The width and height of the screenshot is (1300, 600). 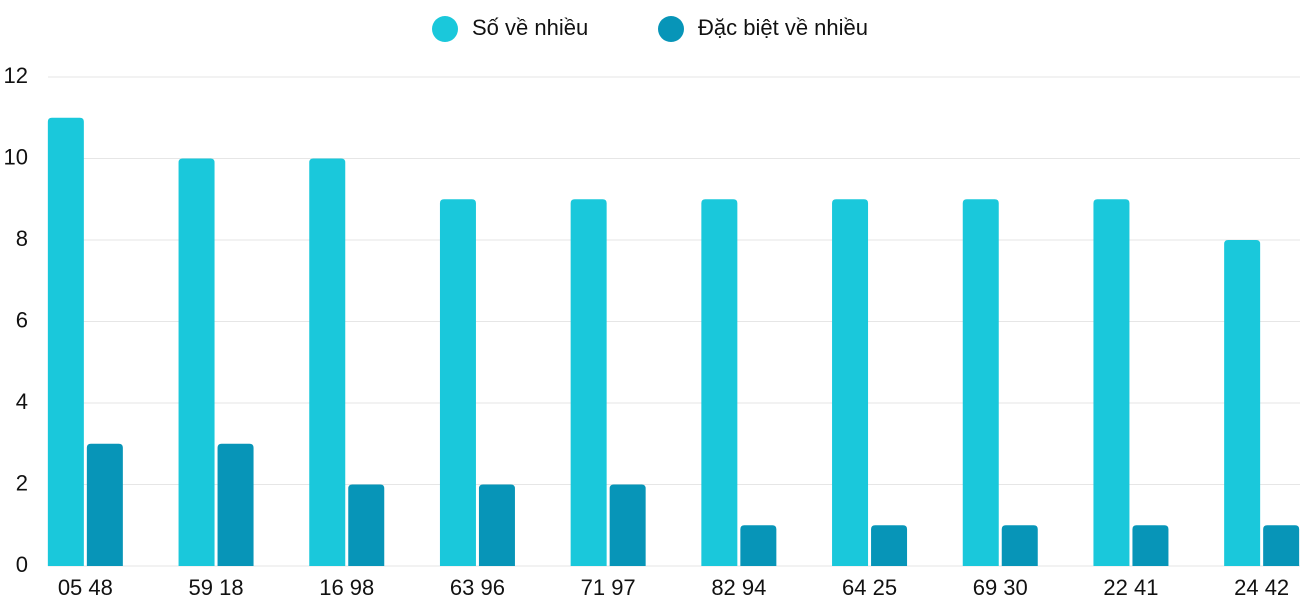 I want to click on x-tick-label: 82 94, so click(x=738, y=587).